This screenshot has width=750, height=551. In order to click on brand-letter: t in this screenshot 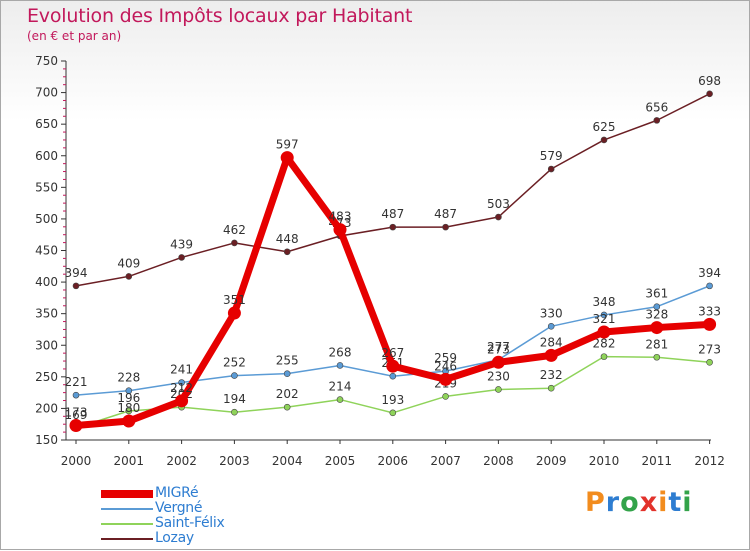, I will do `click(675, 502)`.